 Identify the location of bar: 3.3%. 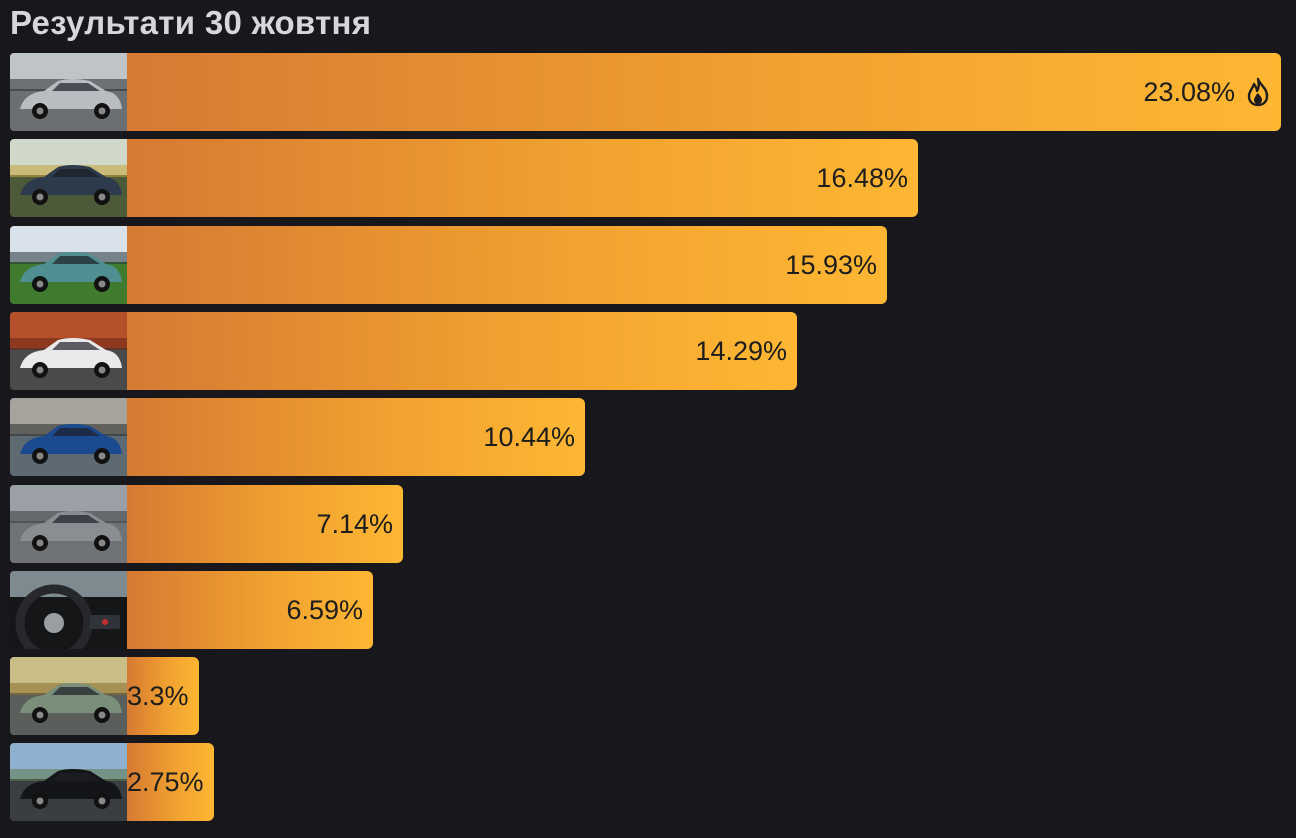
(163, 696).